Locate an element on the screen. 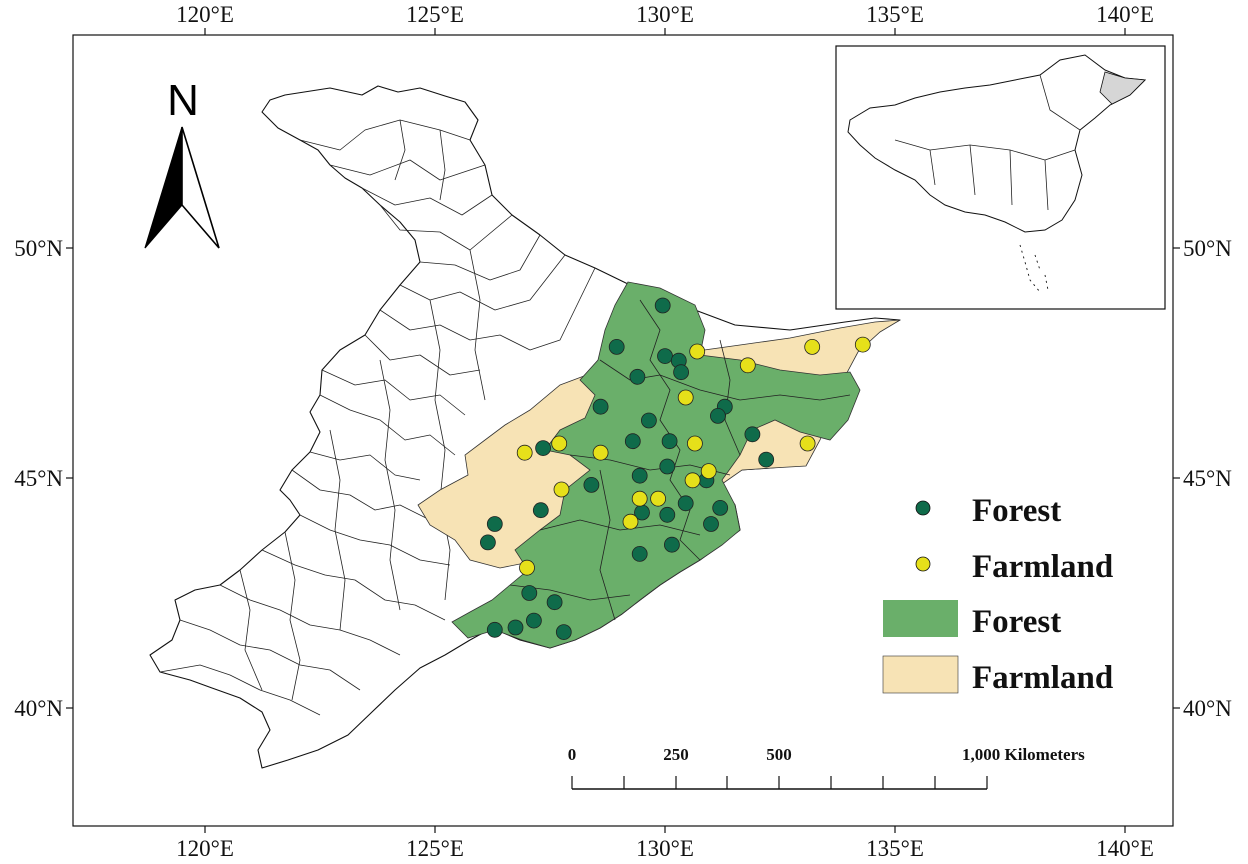 The height and width of the screenshot is (864, 1248). bottom-lon-label-3: 130°E is located at coordinates (665, 848).